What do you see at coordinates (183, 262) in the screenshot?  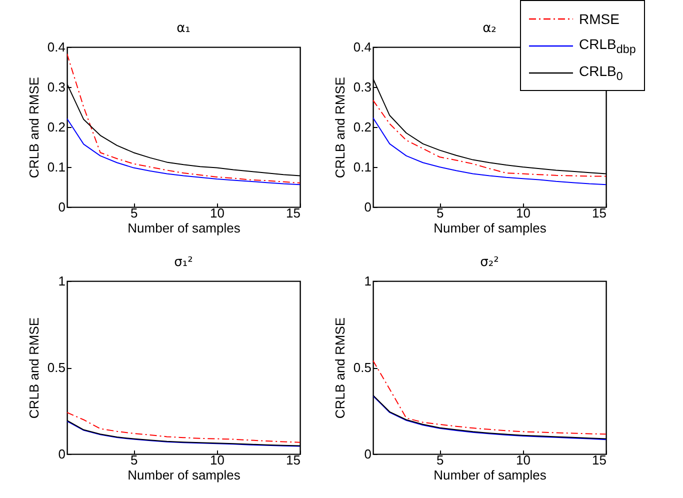 I see `chart-title: σ₁²` at bounding box center [183, 262].